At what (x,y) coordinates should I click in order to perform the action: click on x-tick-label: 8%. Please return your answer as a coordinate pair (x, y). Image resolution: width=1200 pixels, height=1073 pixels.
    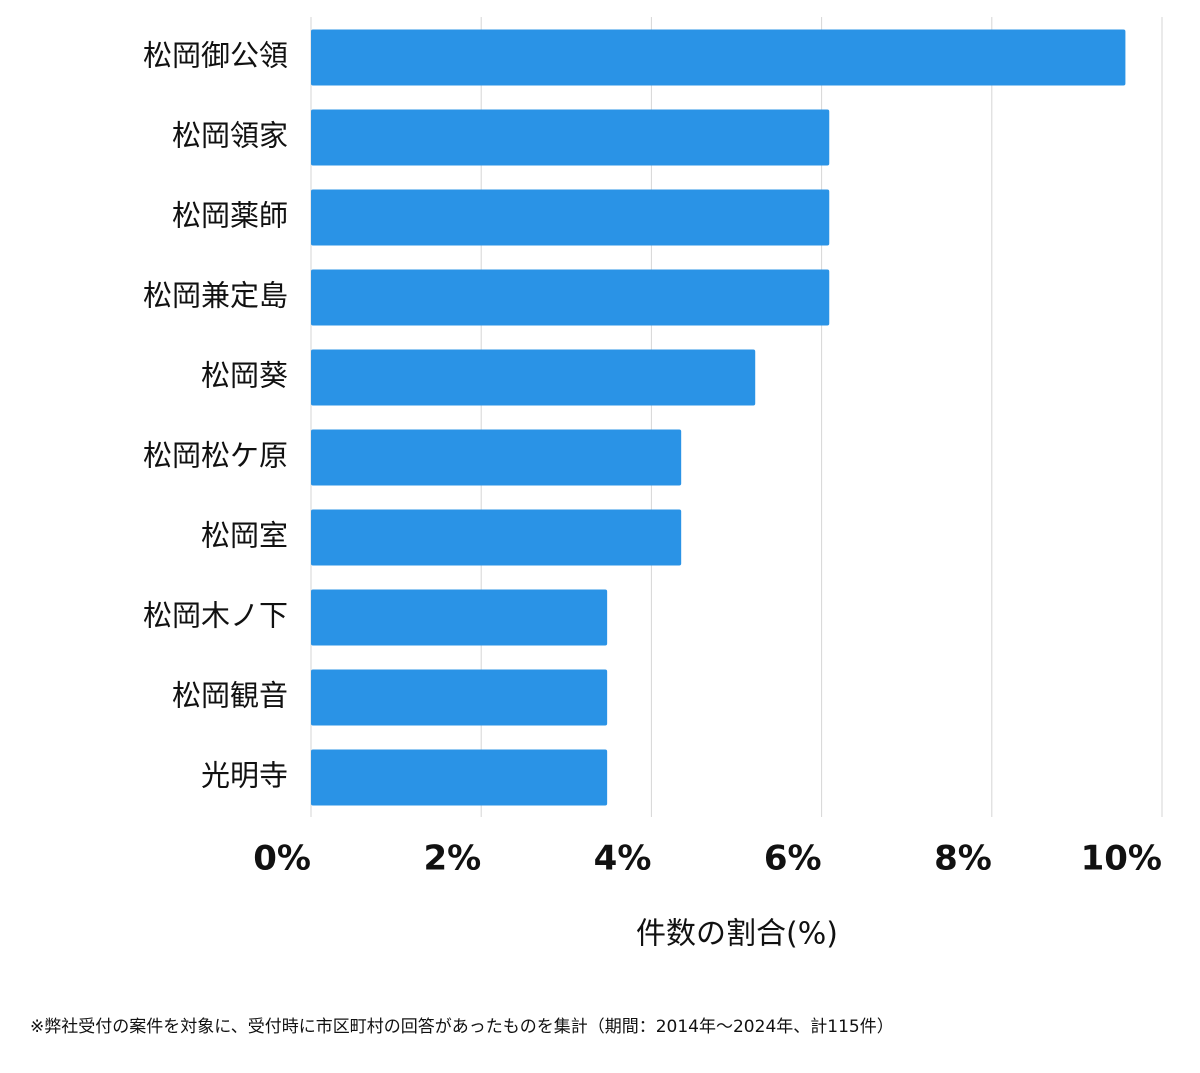
    Looking at the image, I should click on (963, 859).